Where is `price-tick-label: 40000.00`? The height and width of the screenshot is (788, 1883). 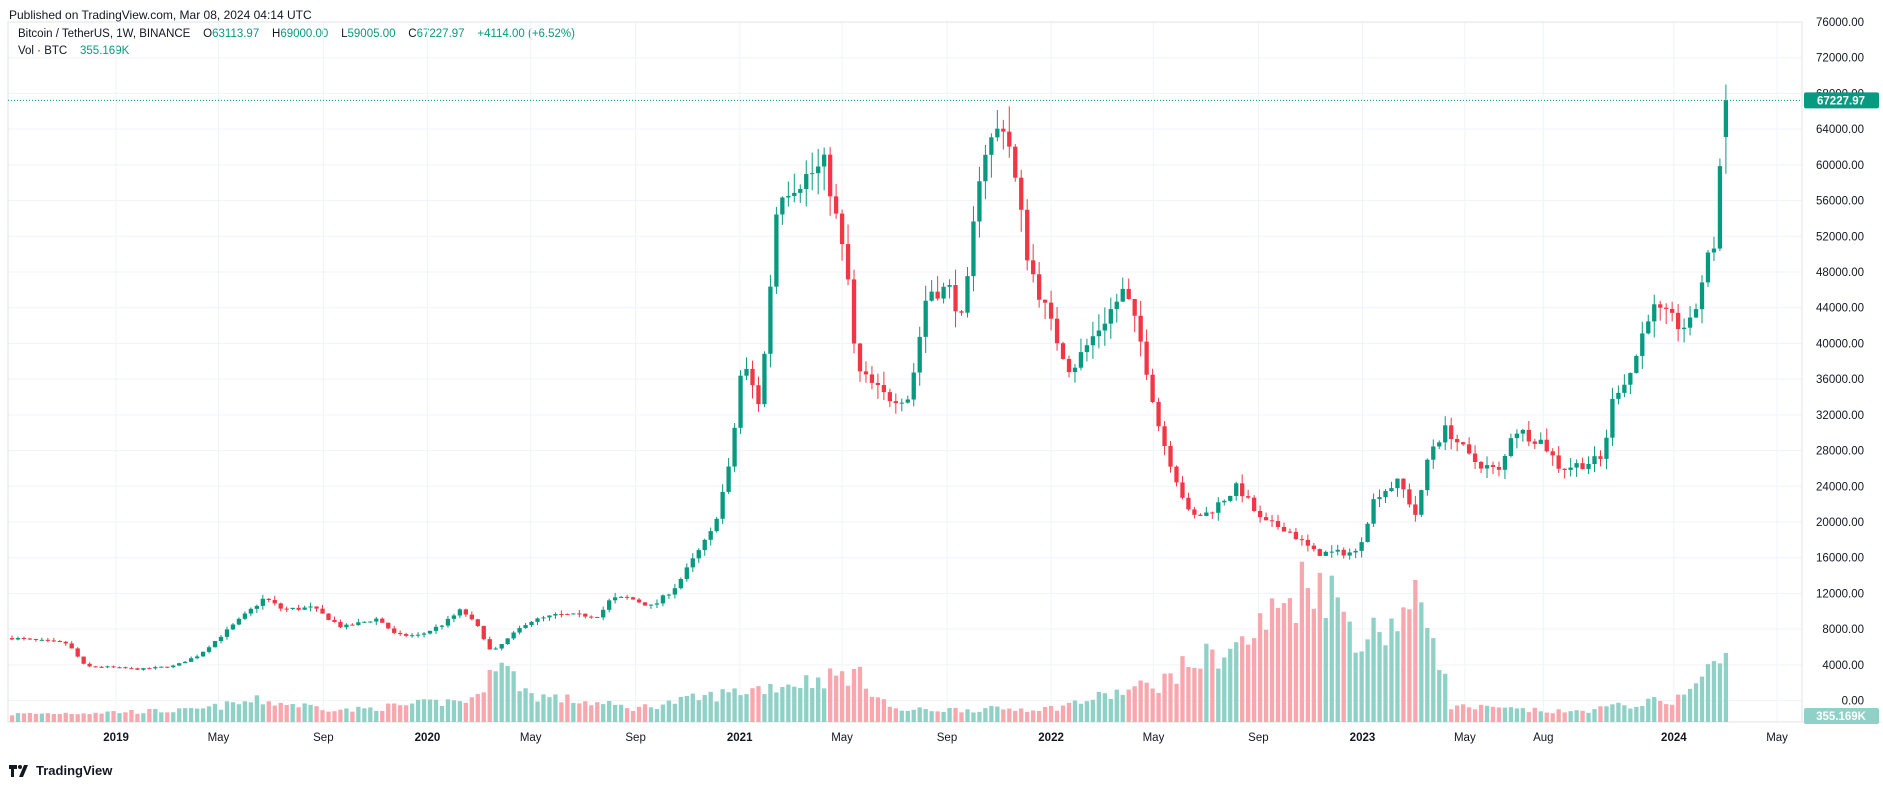 price-tick-label: 40000.00 is located at coordinates (1840, 344).